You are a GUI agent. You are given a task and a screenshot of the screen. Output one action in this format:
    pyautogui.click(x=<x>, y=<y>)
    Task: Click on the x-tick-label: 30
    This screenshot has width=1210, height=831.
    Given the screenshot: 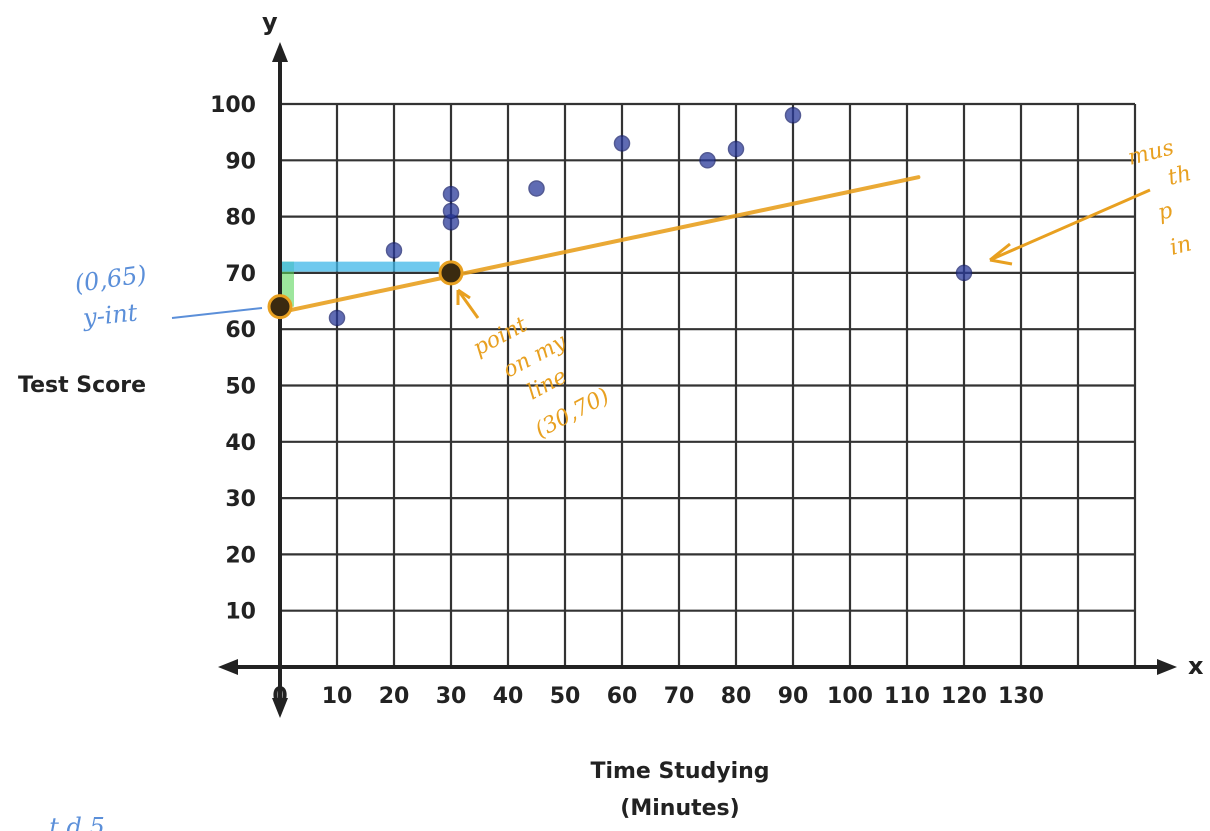 What is the action you would take?
    pyautogui.click(x=451, y=696)
    